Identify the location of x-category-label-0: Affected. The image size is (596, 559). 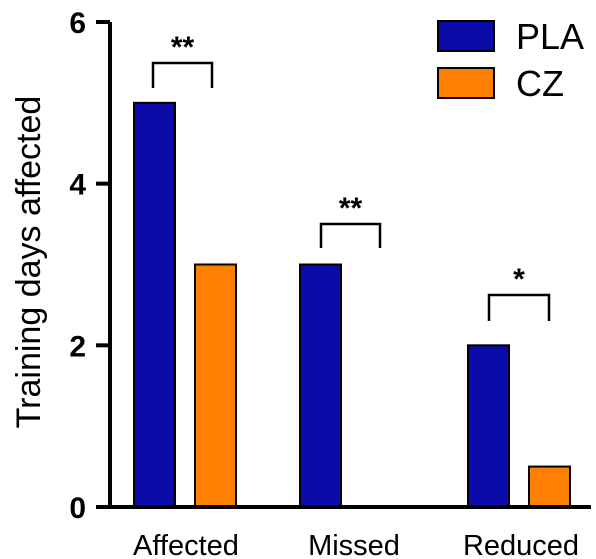
(186, 544).